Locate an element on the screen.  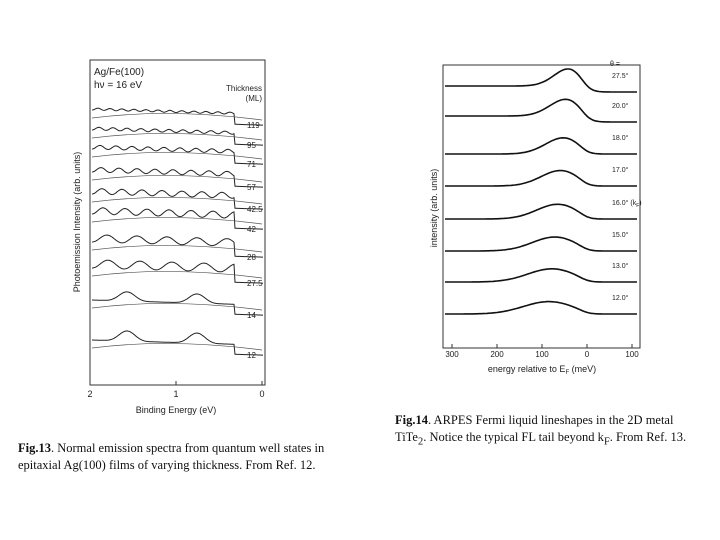
curve-label: 42 is located at coordinates (251, 229).